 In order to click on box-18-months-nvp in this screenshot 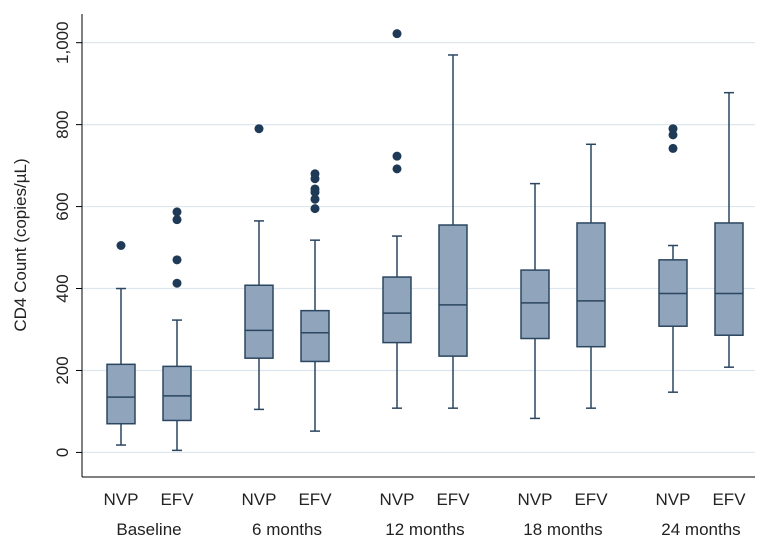, I will do `click(535, 301)`.